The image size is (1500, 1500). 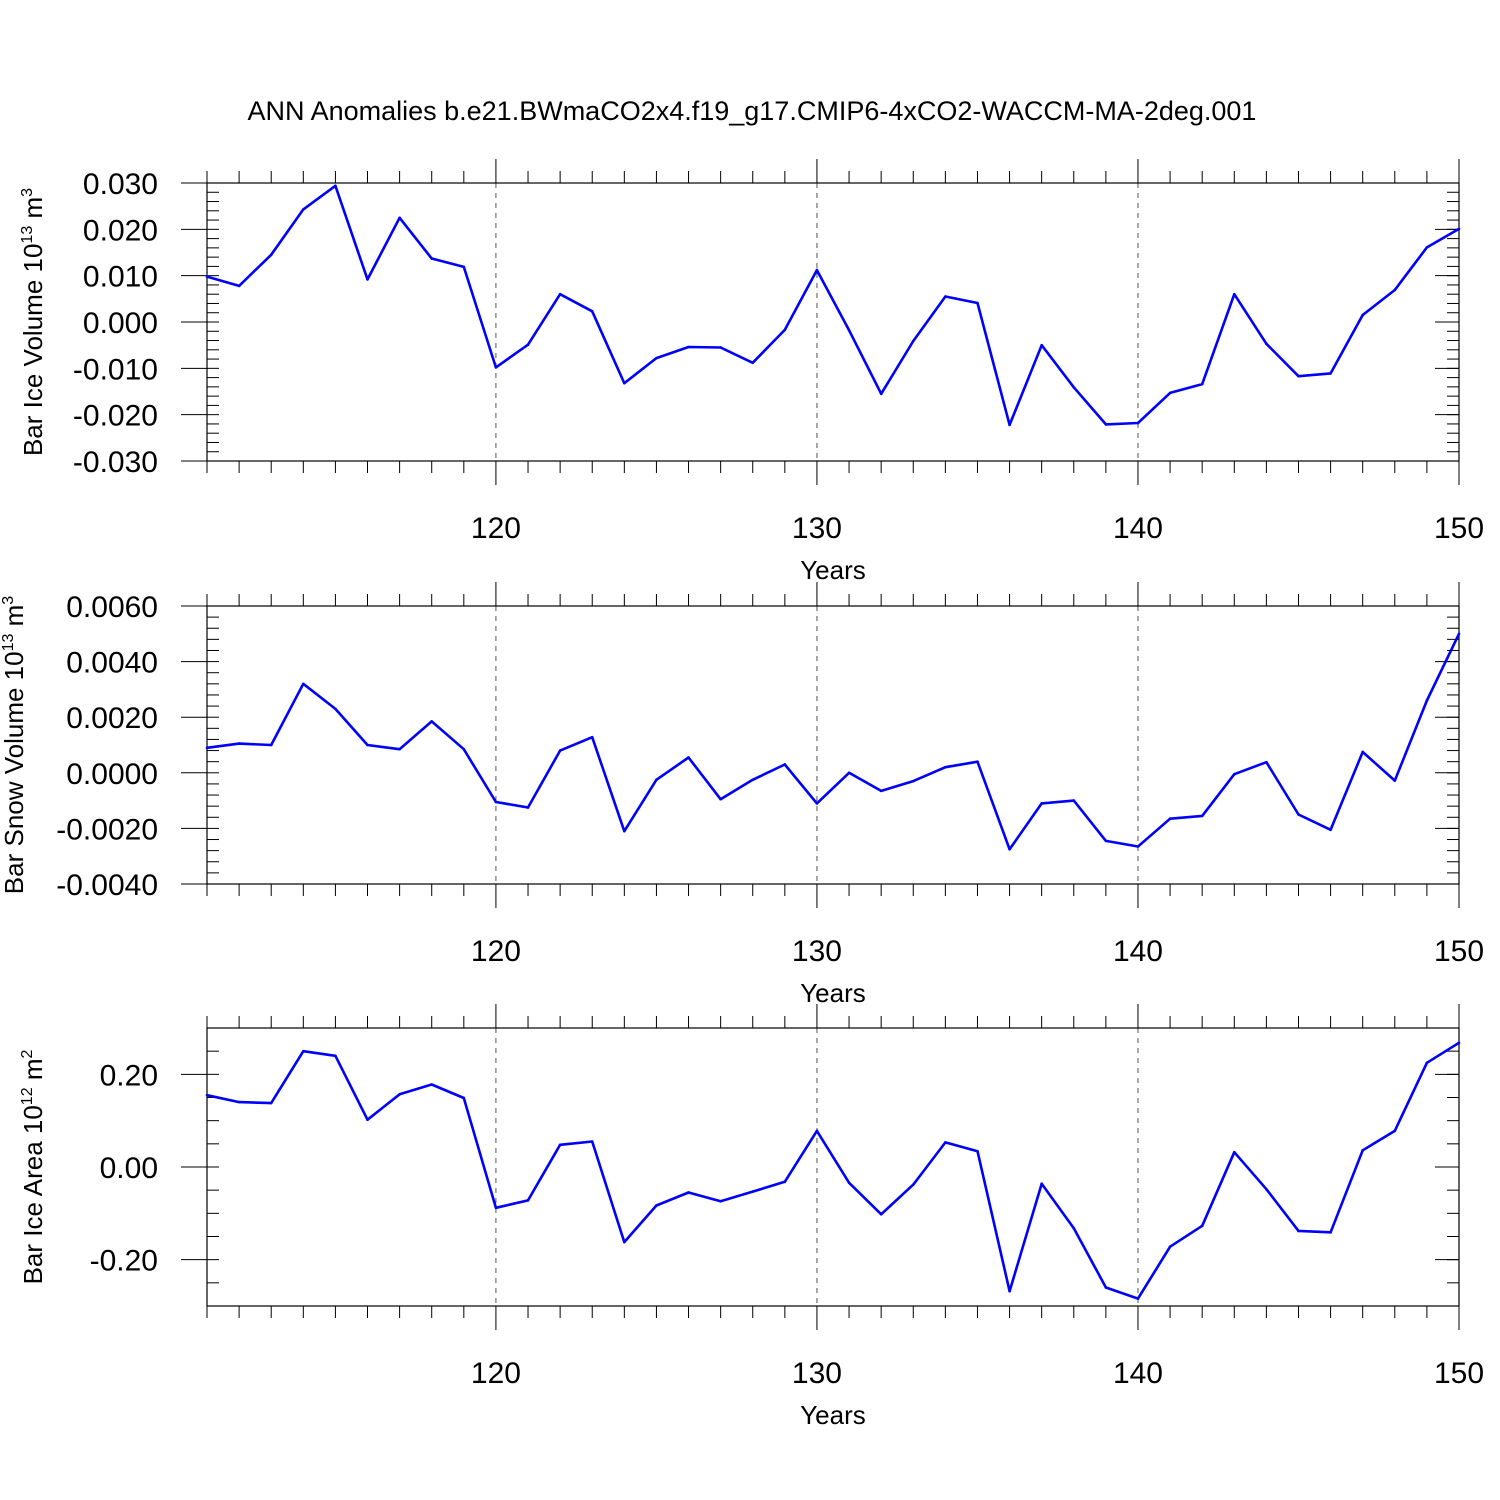 What do you see at coordinates (833, 1170) in the screenshot?
I see `series-line-bar-ice-area` at bounding box center [833, 1170].